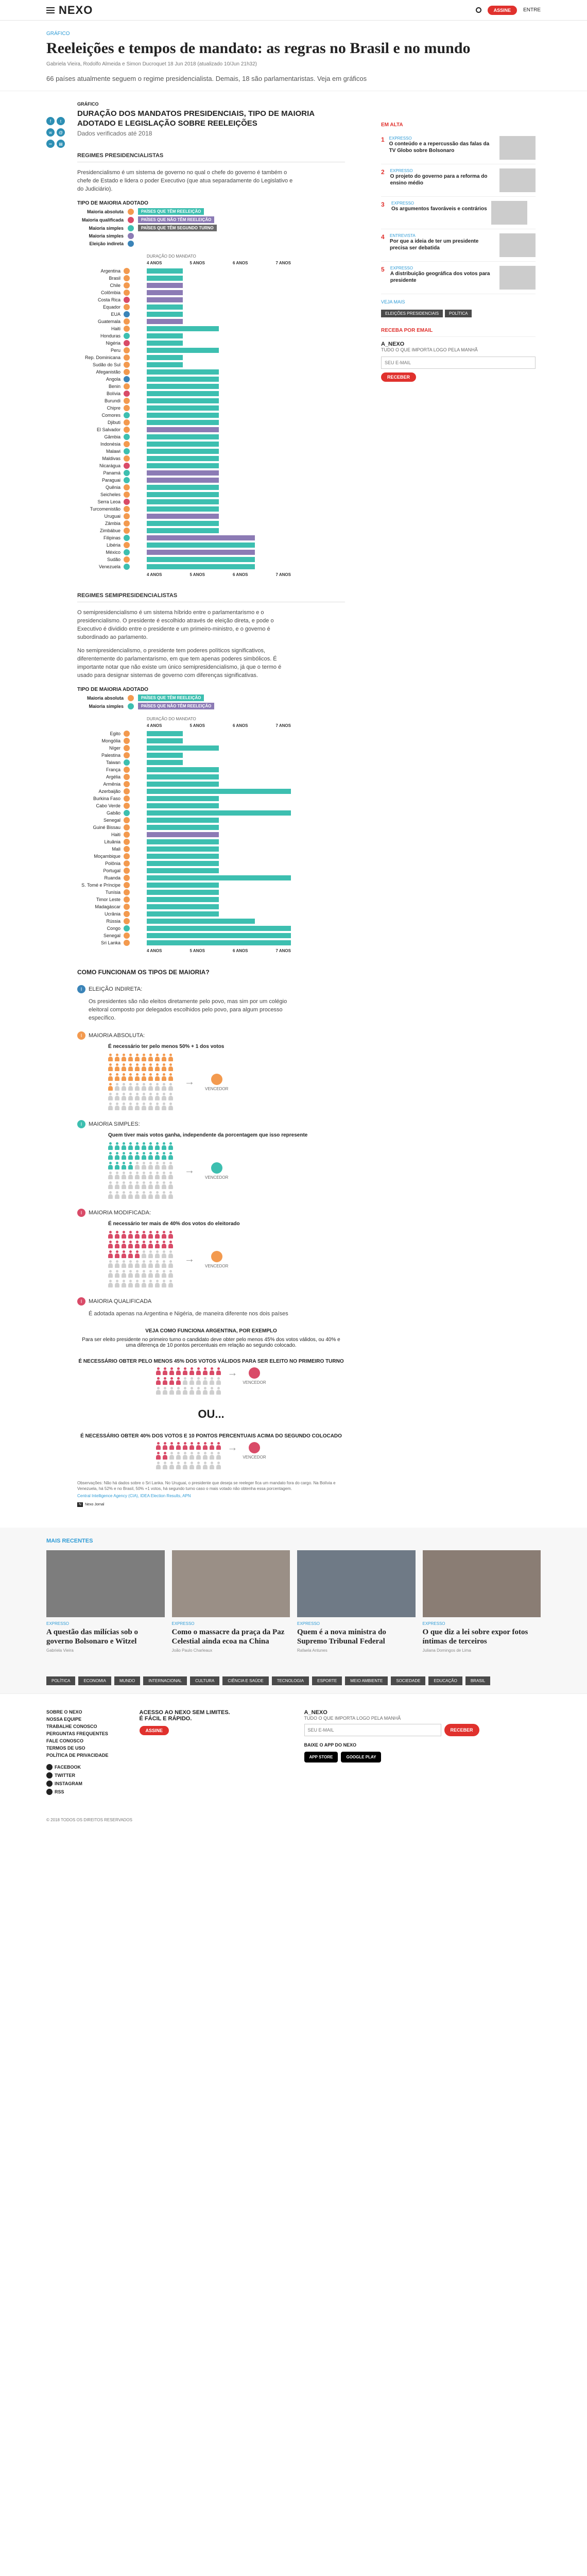 This screenshot has height=2576, width=587. Describe the element at coordinates (353, 1718) in the screenshot. I see `footer-newsletter-sub: TUDO O QUE IMPORTA LOGO PELA MANHÃ` at that location.